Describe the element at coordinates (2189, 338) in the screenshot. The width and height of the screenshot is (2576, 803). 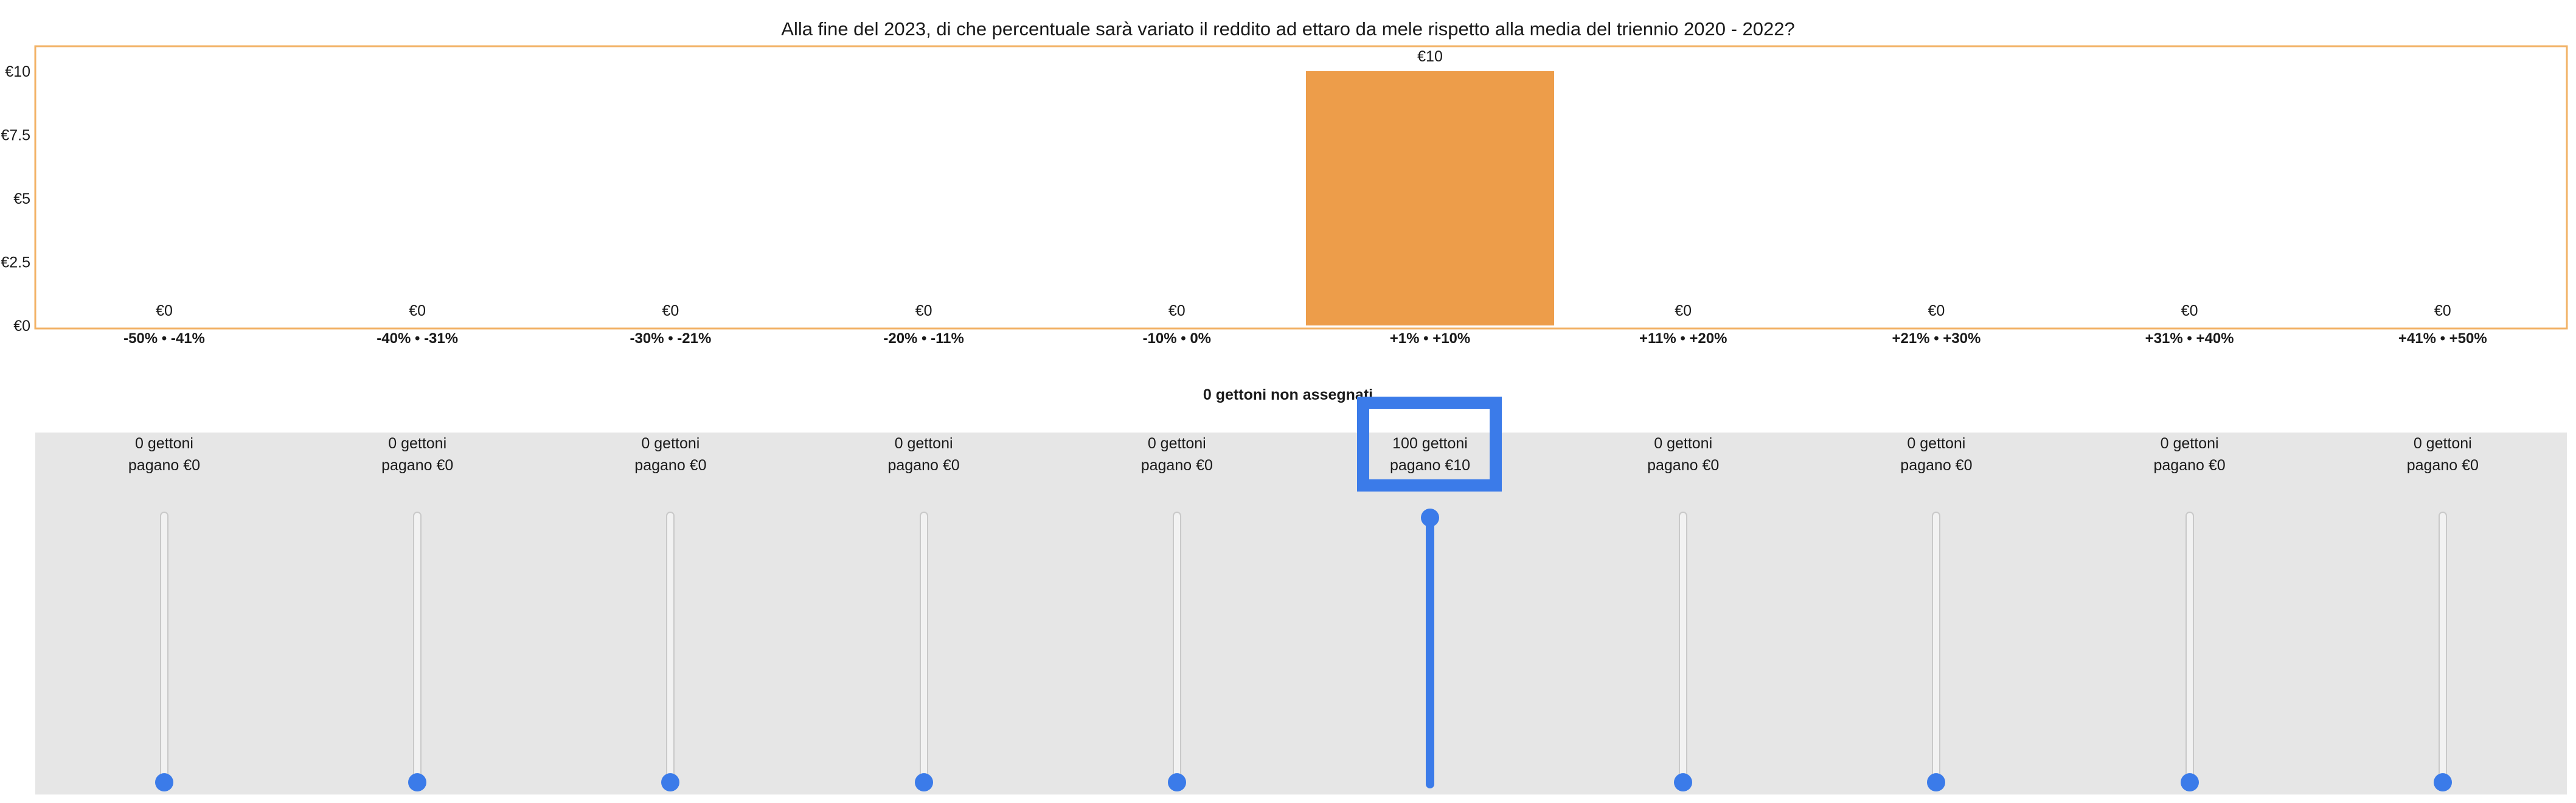
I see `x-tick-label: +31% • +40%` at that location.